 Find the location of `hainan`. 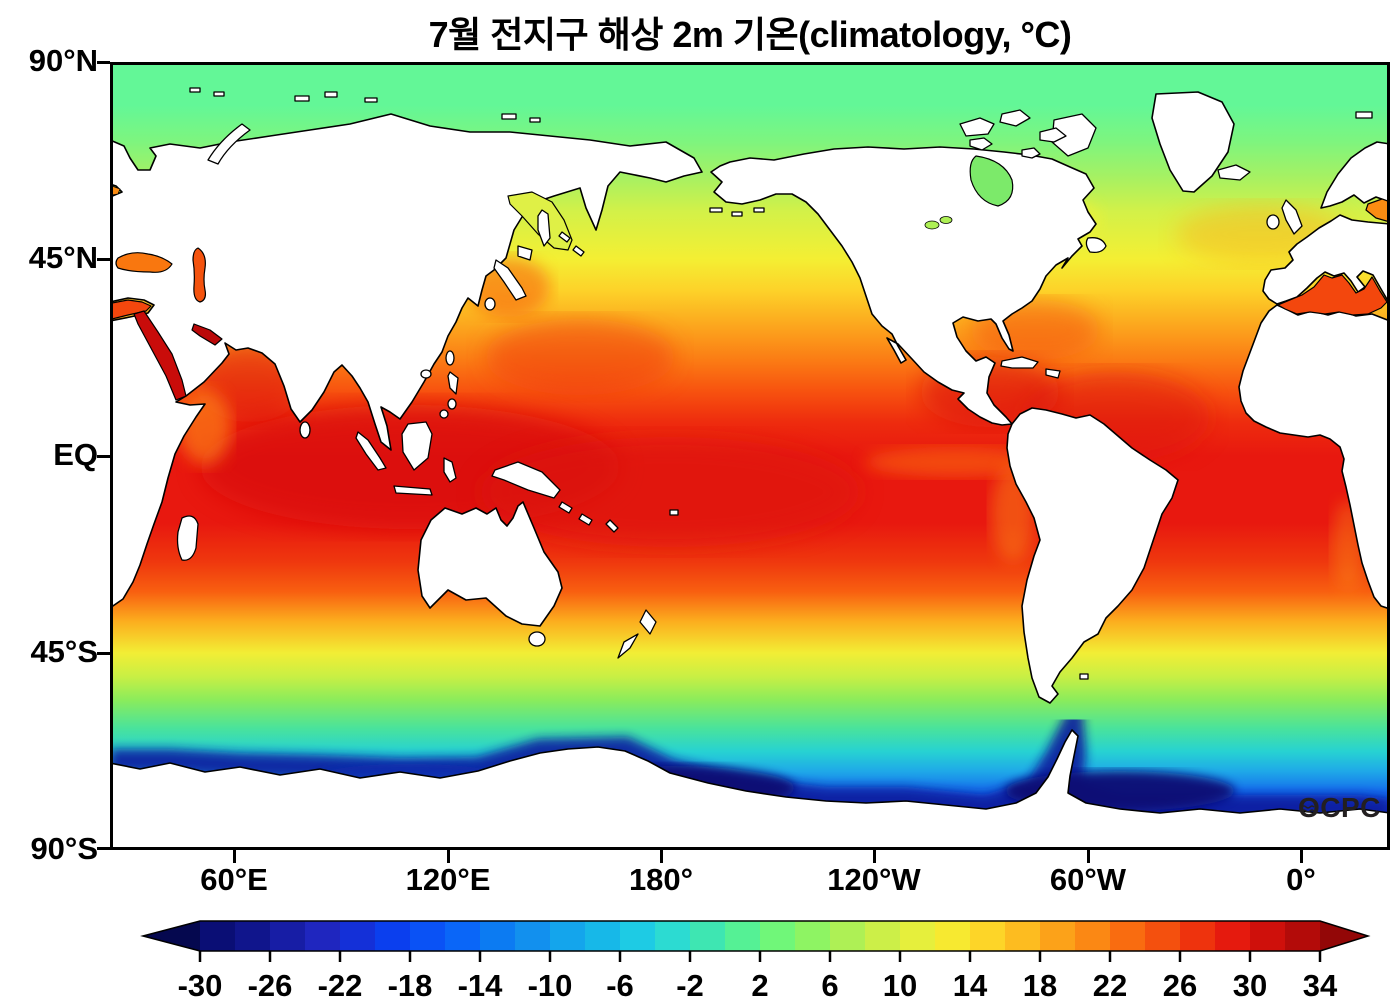

hainan is located at coordinates (426, 374).